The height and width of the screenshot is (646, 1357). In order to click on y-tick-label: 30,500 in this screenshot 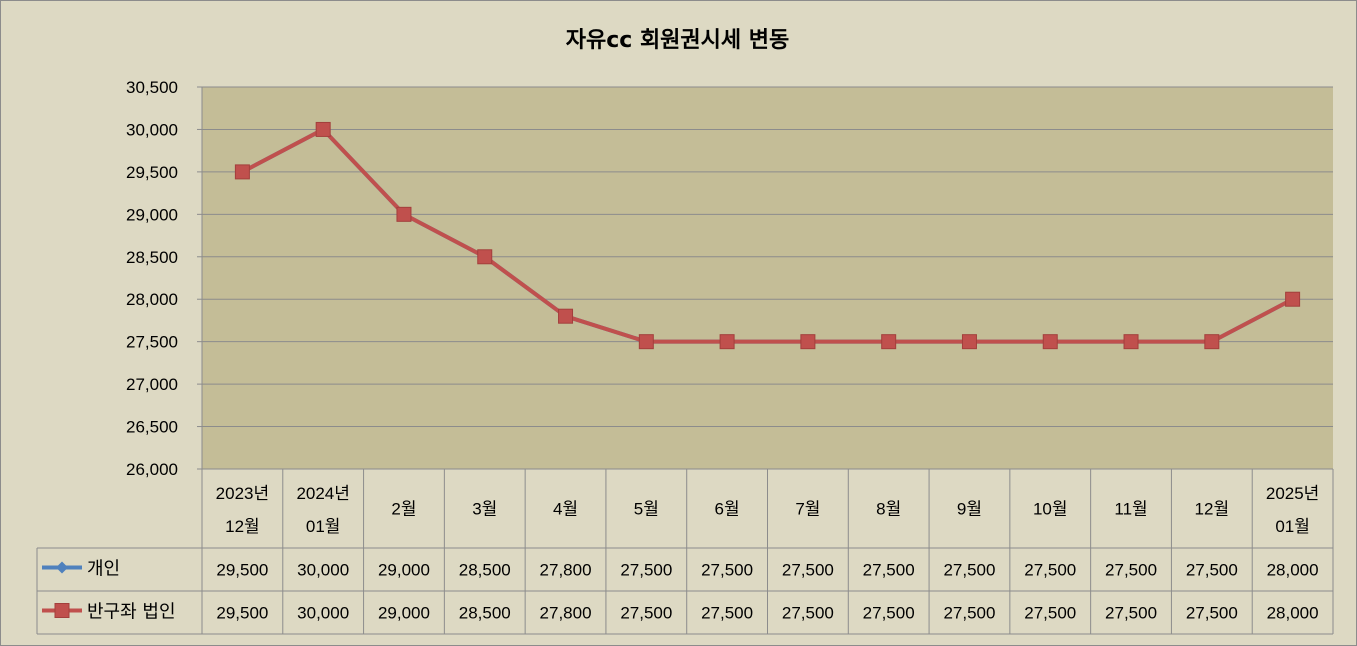, I will do `click(152, 87)`.